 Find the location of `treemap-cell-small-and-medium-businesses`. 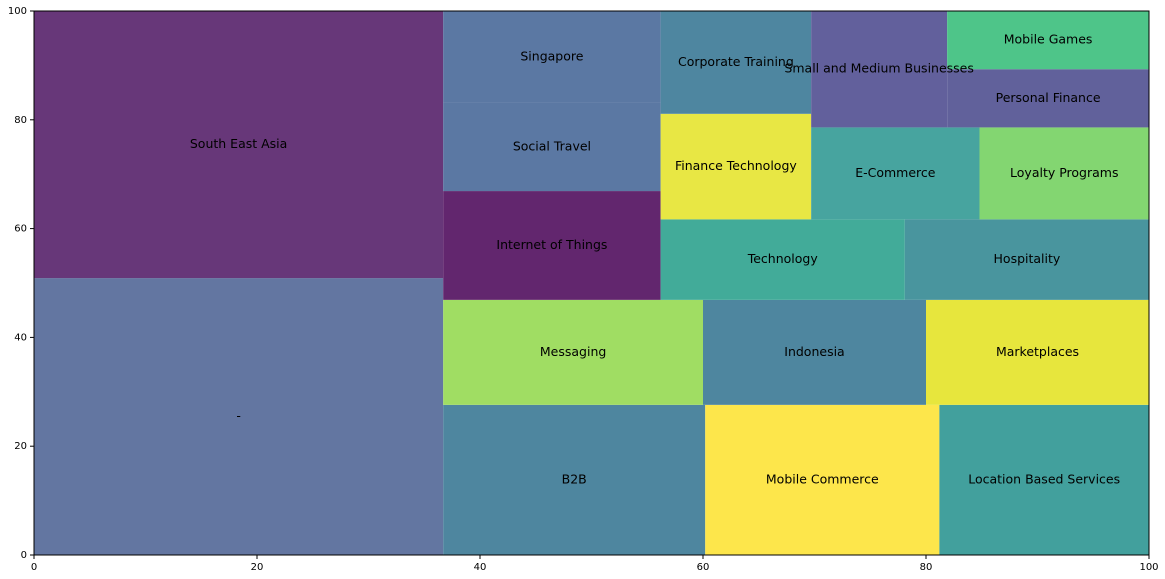

treemap-cell-small-and-medium-businesses is located at coordinates (879, 69).